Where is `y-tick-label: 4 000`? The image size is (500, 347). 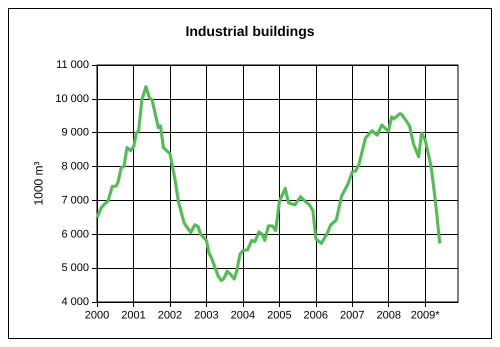 y-tick-label: 4 000 is located at coordinates (75, 302).